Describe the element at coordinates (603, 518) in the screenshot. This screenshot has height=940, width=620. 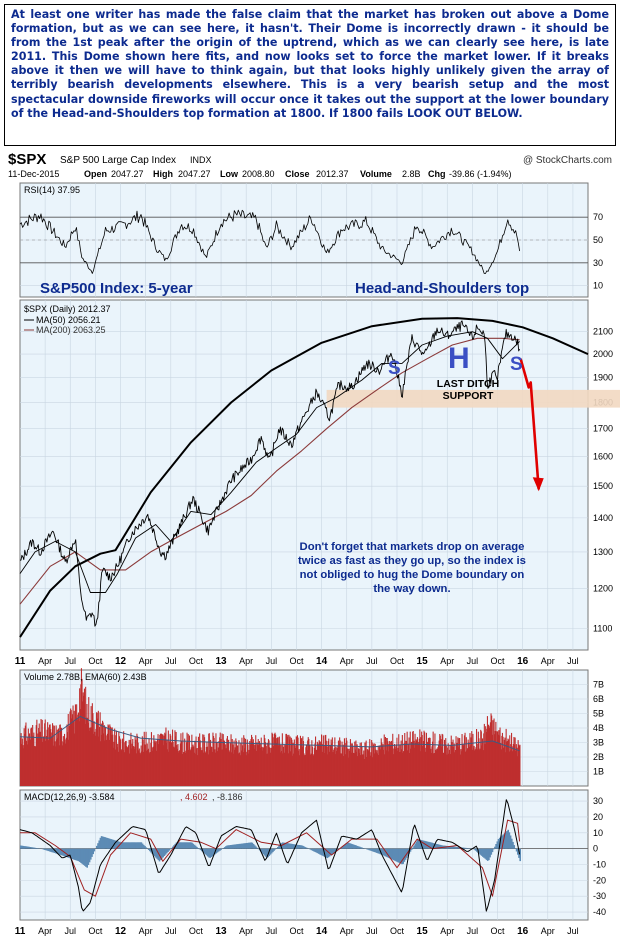
I see `price-tick-label: 1400` at that location.